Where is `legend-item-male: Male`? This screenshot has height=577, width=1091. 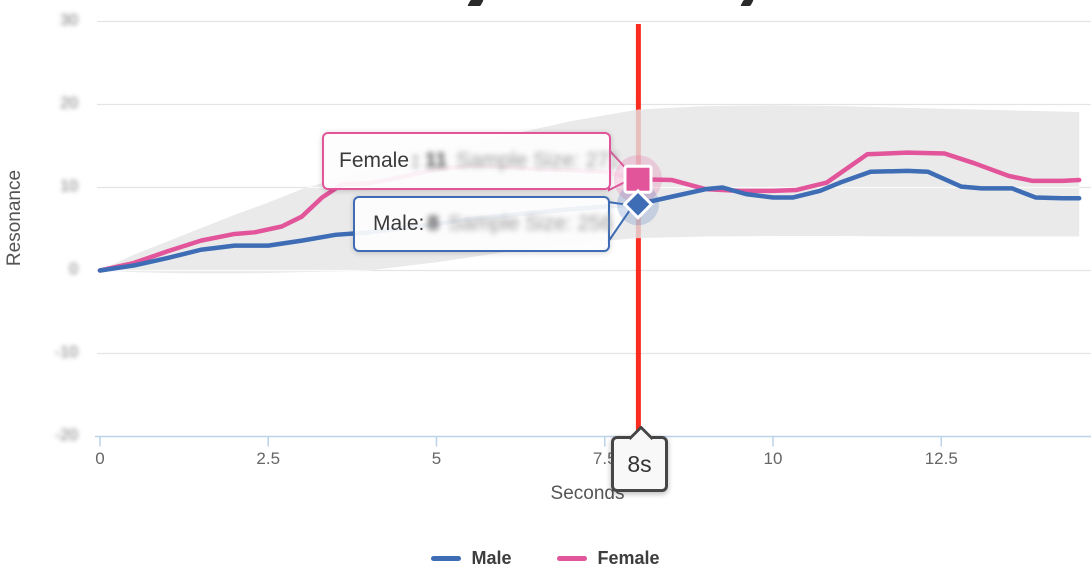
legend-item-male: Male is located at coordinates (471, 558).